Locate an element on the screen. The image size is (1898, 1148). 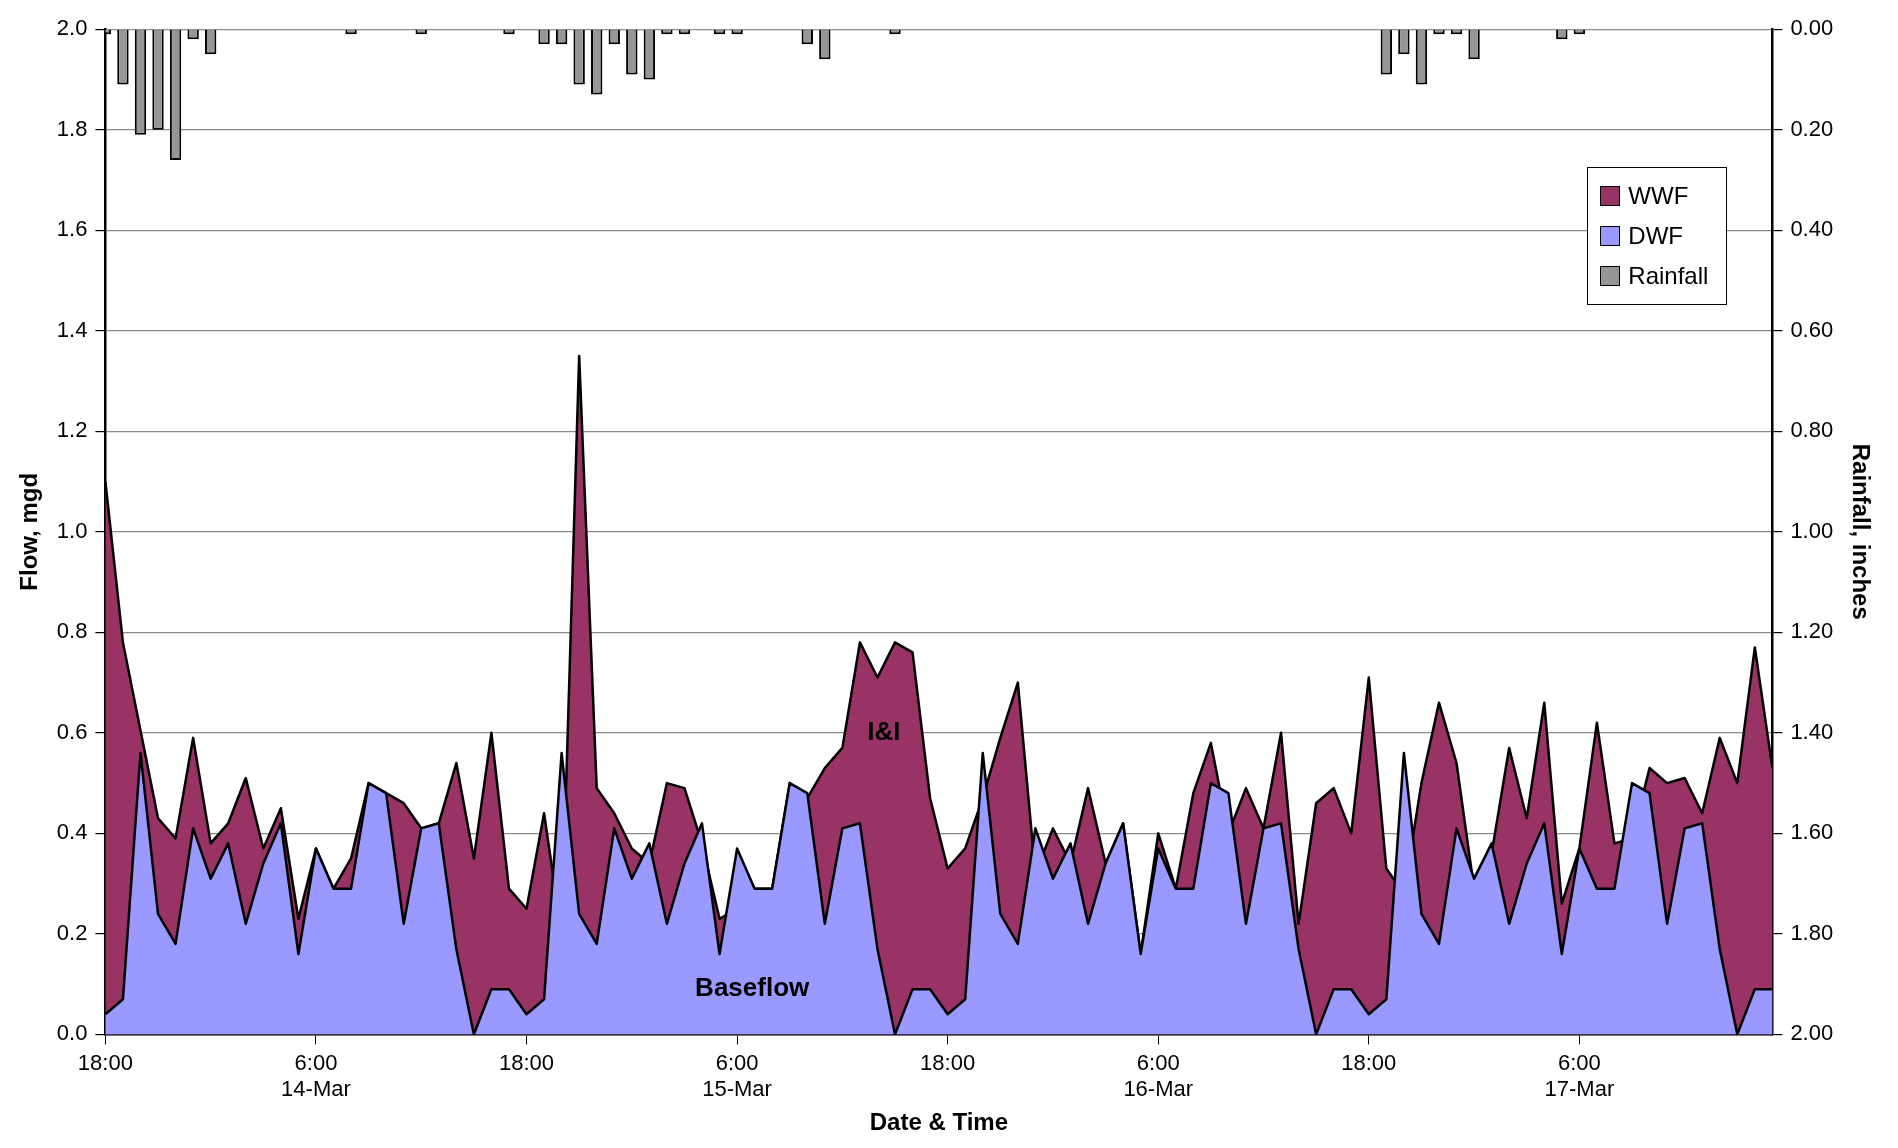
x-tick-label: 6:00 15-Mar is located at coordinates (737, 1075).